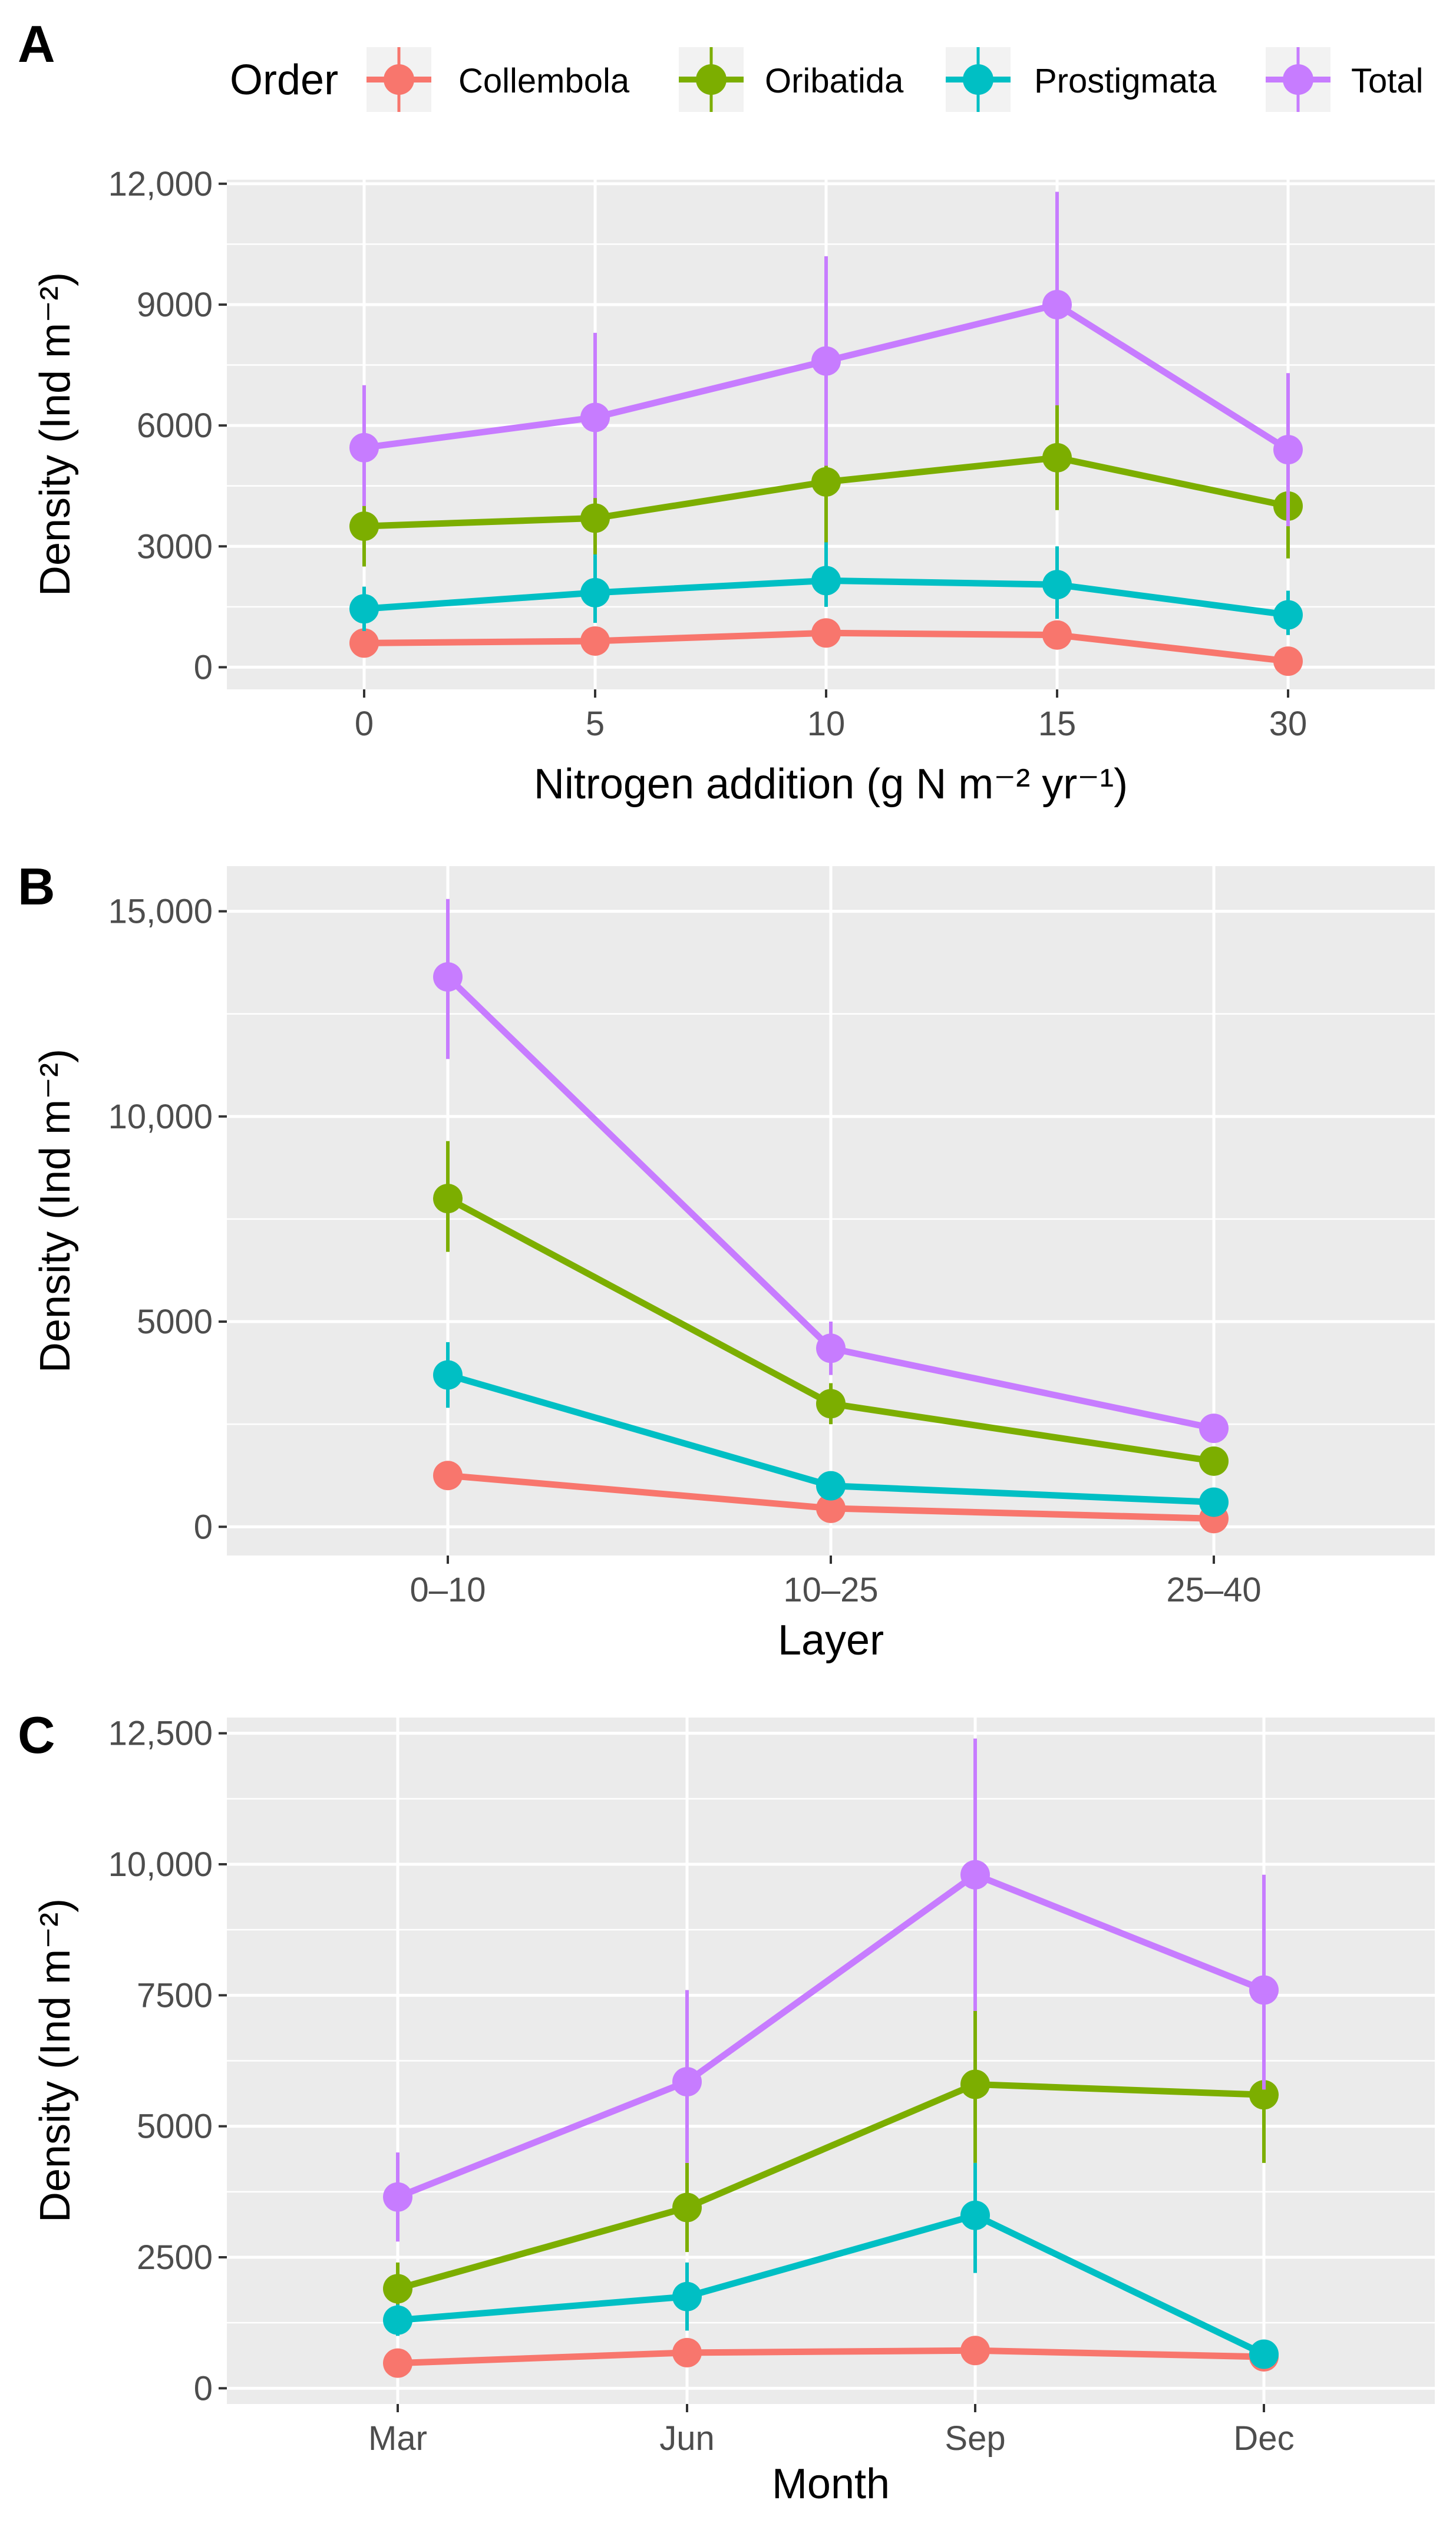  I want to click on series-line-total, so click(831, 2035).